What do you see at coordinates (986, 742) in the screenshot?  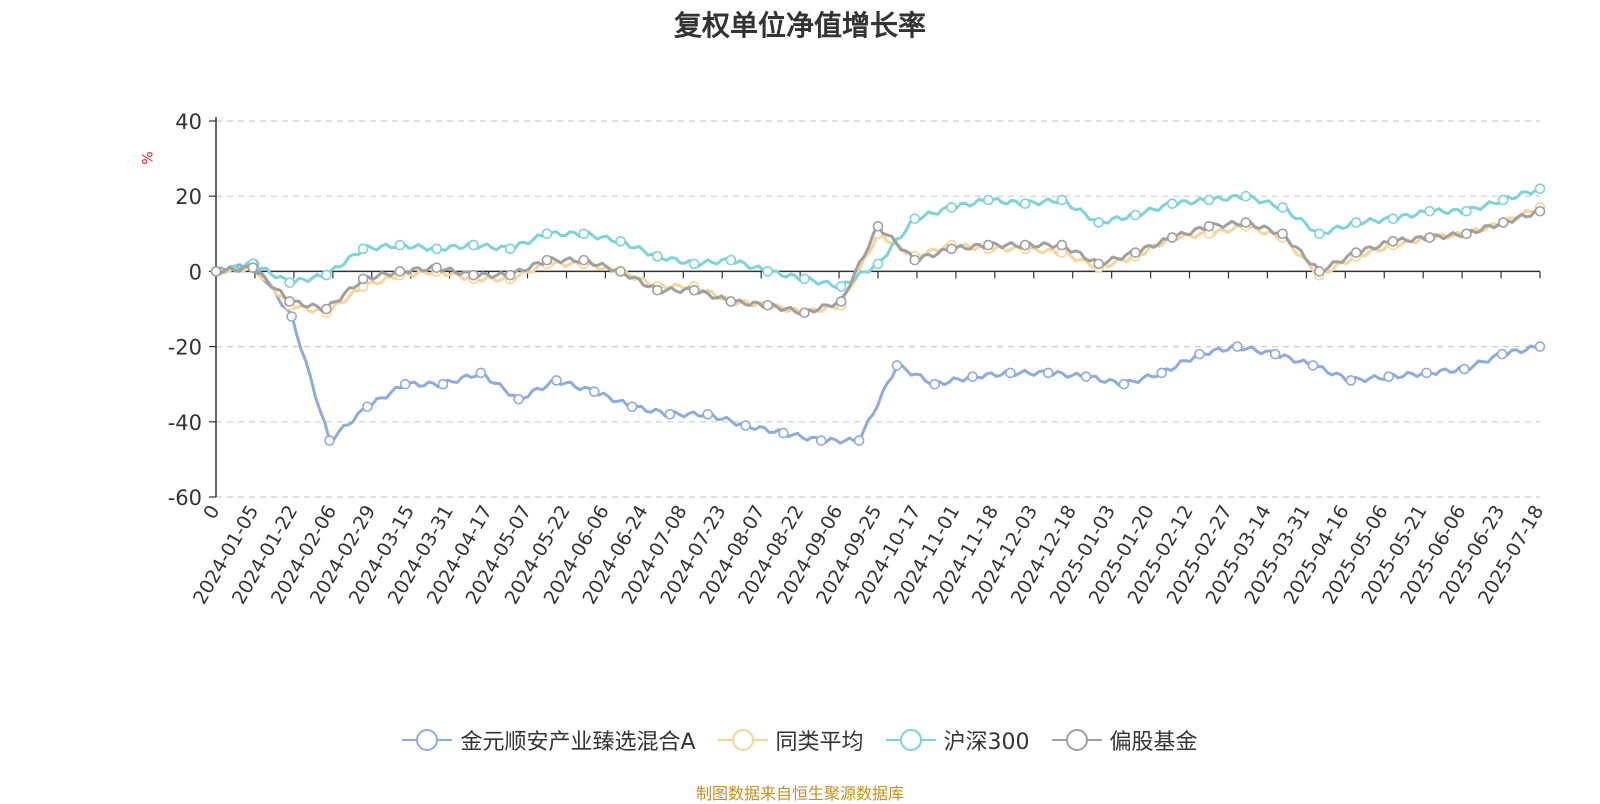 I see `legend-label-csi300: 沪深300` at bounding box center [986, 742].